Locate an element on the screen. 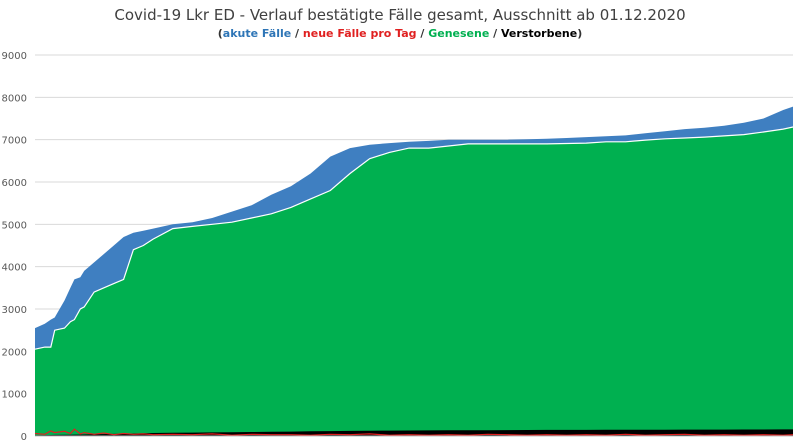  y-tick-label: 3000 is located at coordinates (14, 310).